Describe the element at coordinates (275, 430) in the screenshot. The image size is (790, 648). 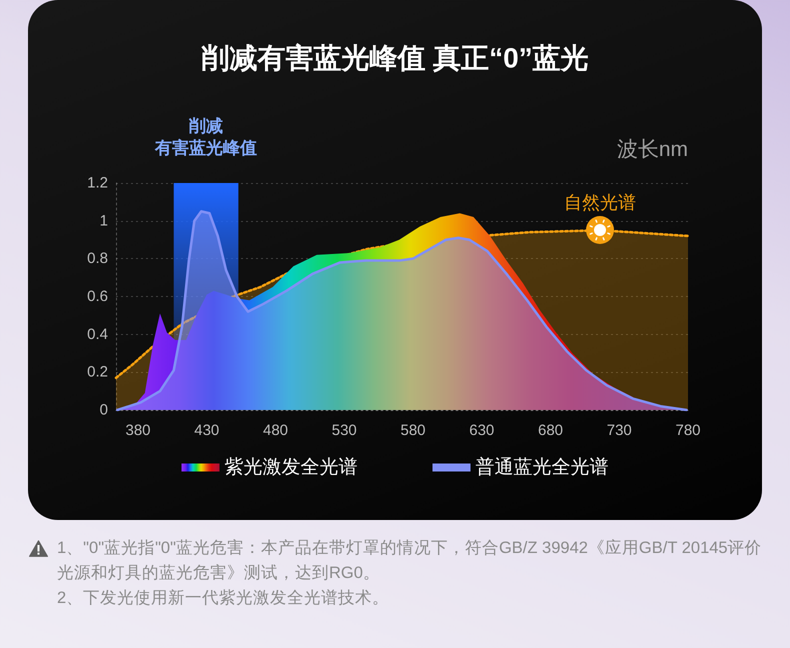
I see `x-tick-label: 480` at that location.